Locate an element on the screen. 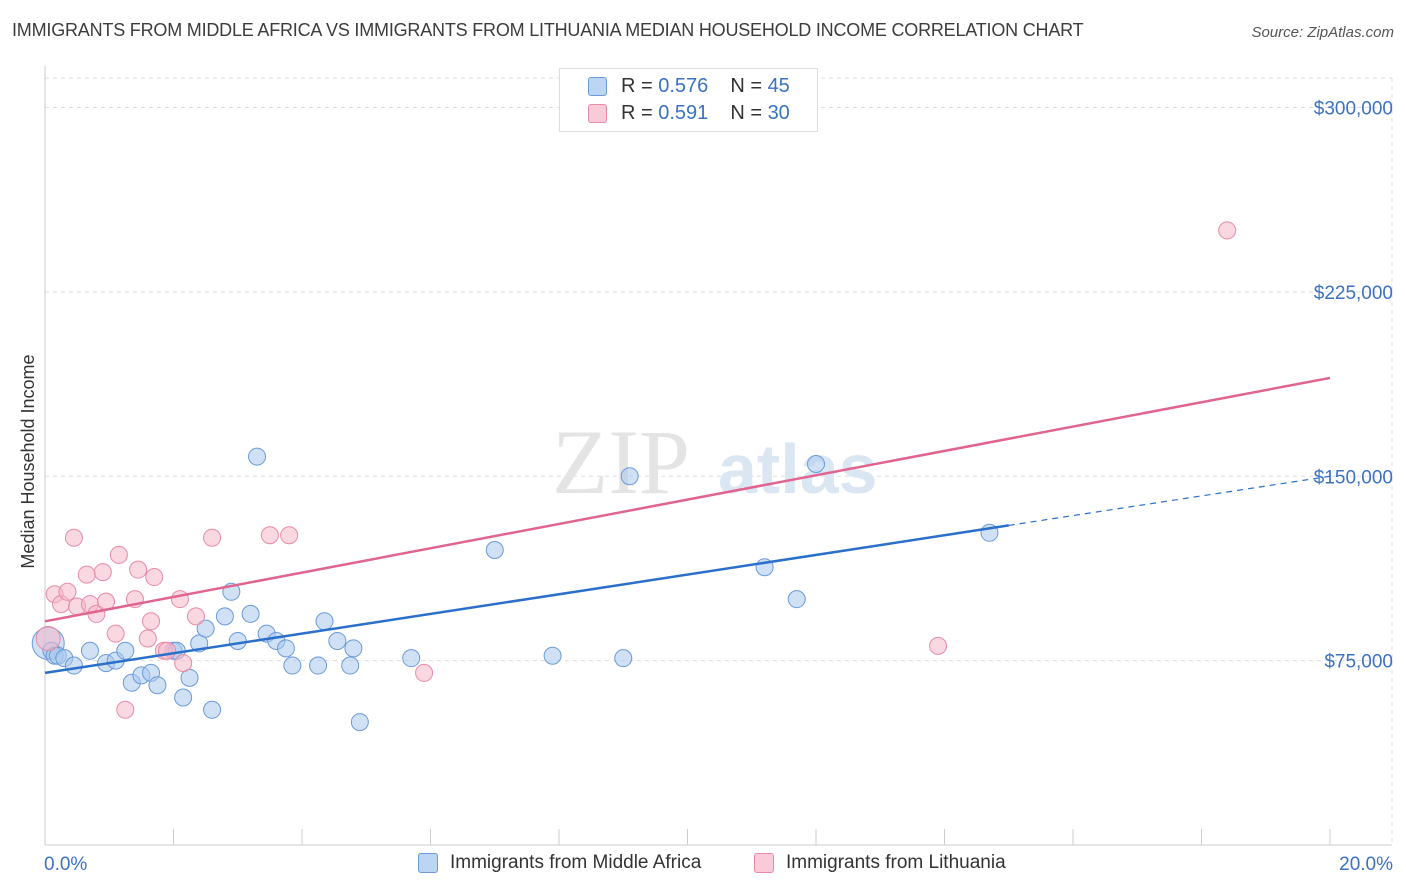 The image size is (1406, 892). trend-line-middle-africa-extension is located at coordinates (1169, 501).